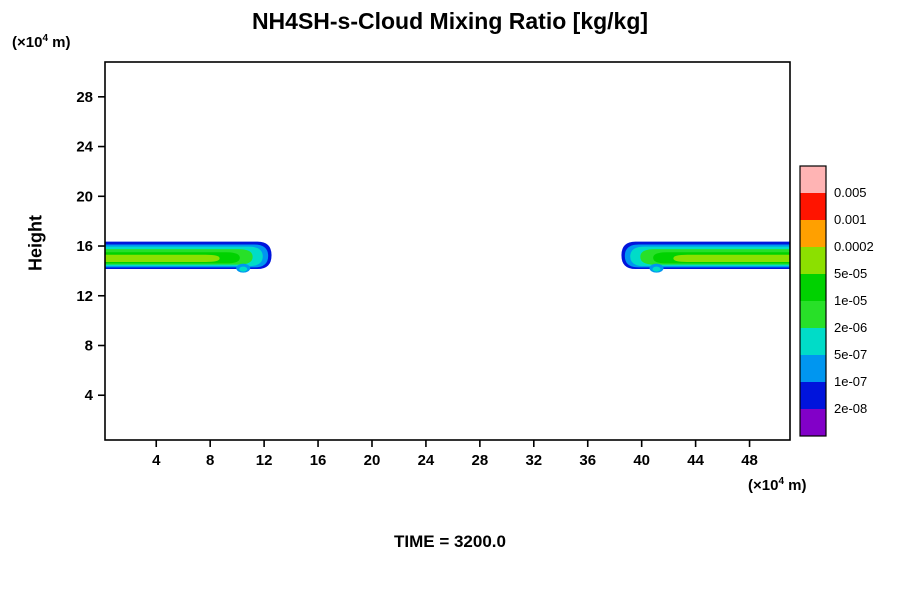 The image size is (900, 600). What do you see at coordinates (695, 460) in the screenshot?
I see `x-tick-label: 44` at bounding box center [695, 460].